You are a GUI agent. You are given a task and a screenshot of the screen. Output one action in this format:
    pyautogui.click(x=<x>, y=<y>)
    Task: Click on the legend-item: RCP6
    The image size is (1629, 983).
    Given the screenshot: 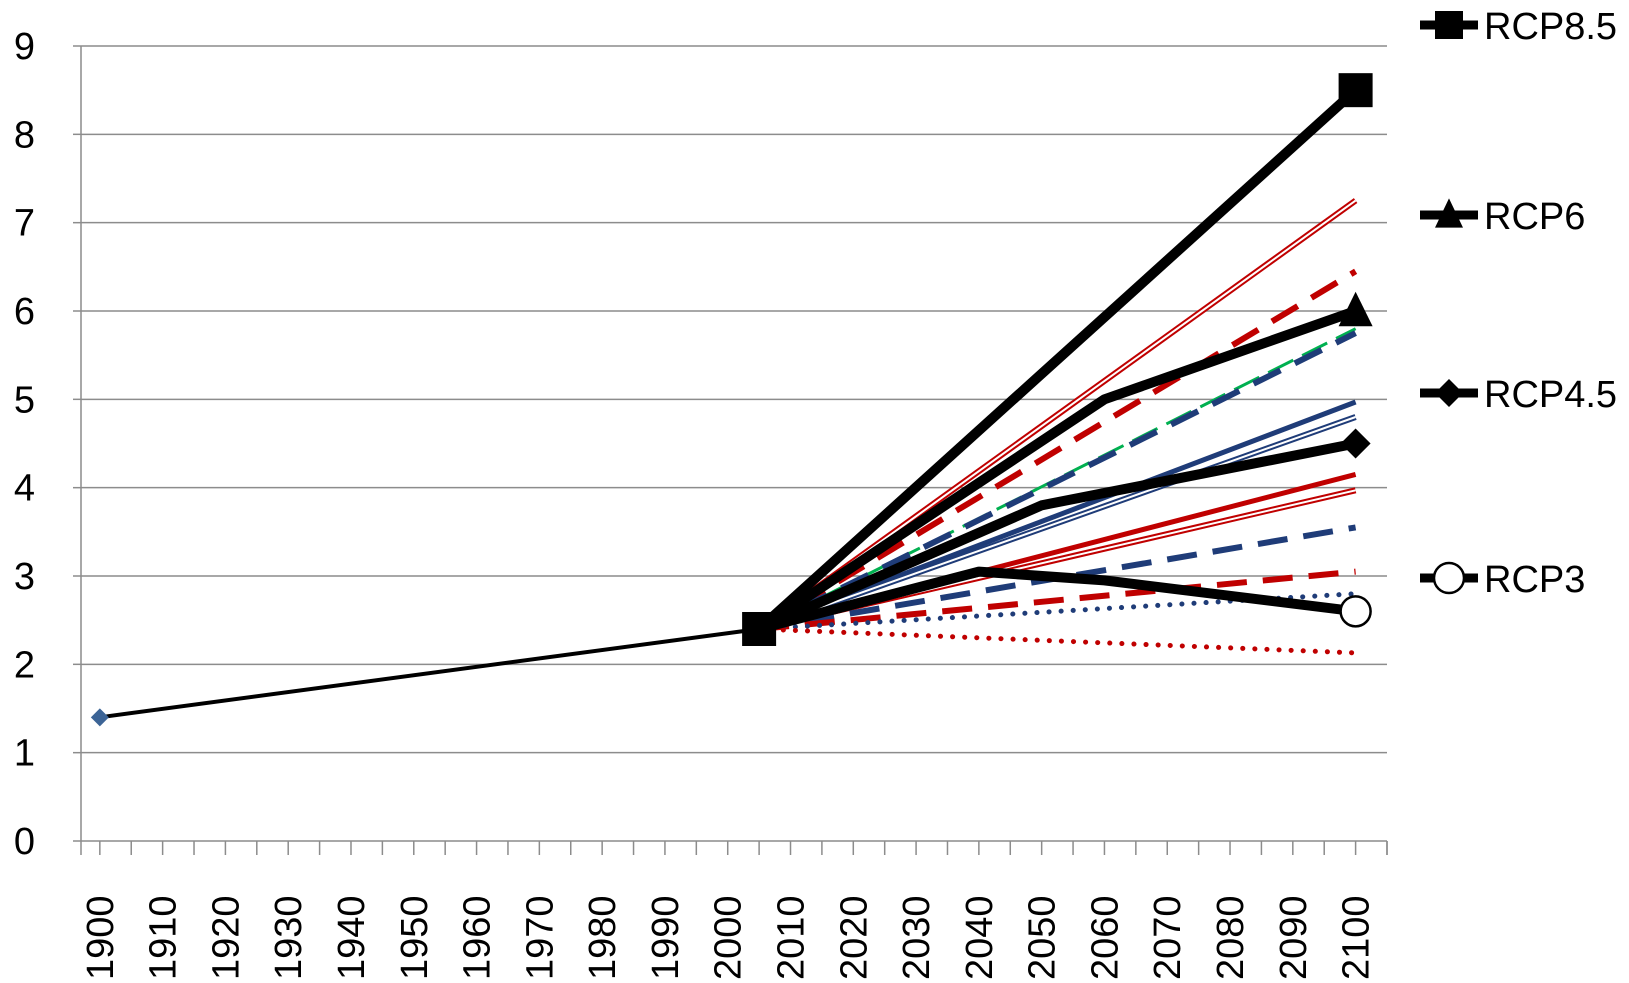 What is the action you would take?
    pyautogui.click(x=1502, y=217)
    